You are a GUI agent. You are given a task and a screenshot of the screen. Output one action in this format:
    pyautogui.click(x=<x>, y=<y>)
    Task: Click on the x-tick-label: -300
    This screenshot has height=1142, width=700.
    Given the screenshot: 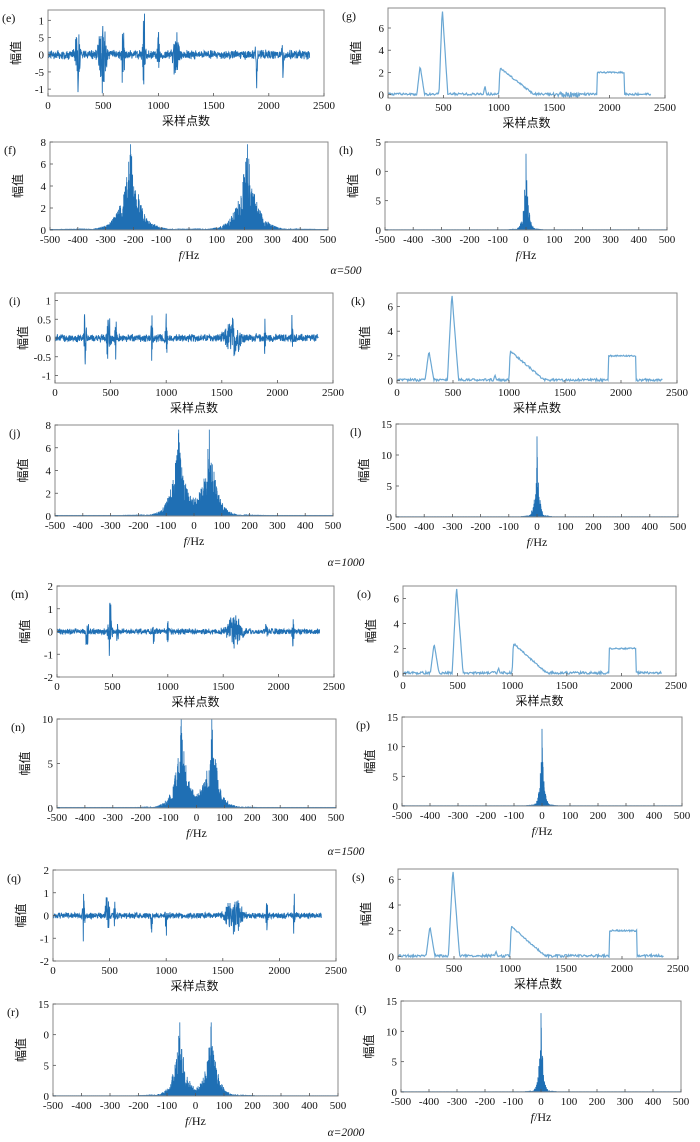 What is the action you would take?
    pyautogui.click(x=441, y=240)
    